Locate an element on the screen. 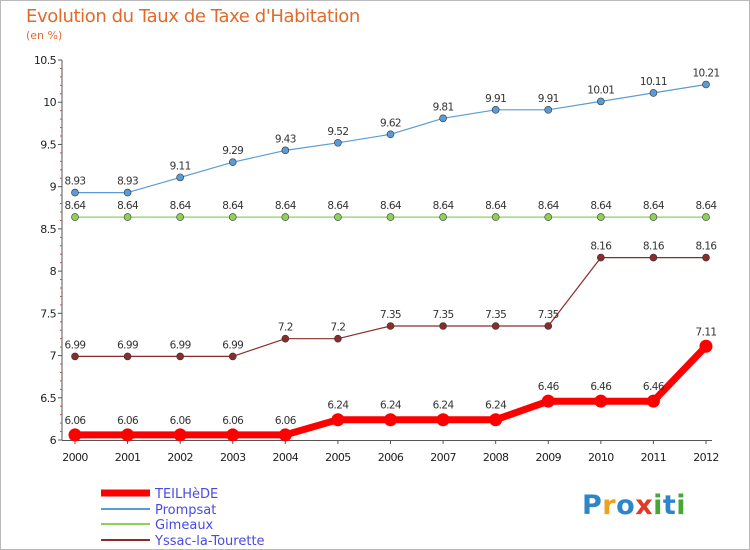 This screenshot has height=550, width=750. x-tick-label: 2008 is located at coordinates (496, 457).